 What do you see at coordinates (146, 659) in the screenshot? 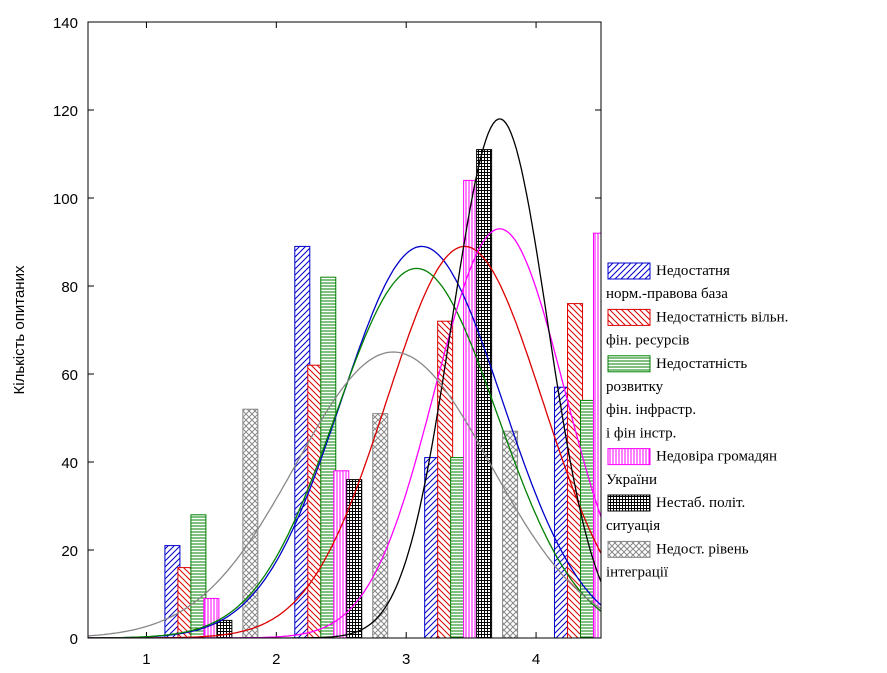
I see `x-tick-label: 1` at bounding box center [146, 659].